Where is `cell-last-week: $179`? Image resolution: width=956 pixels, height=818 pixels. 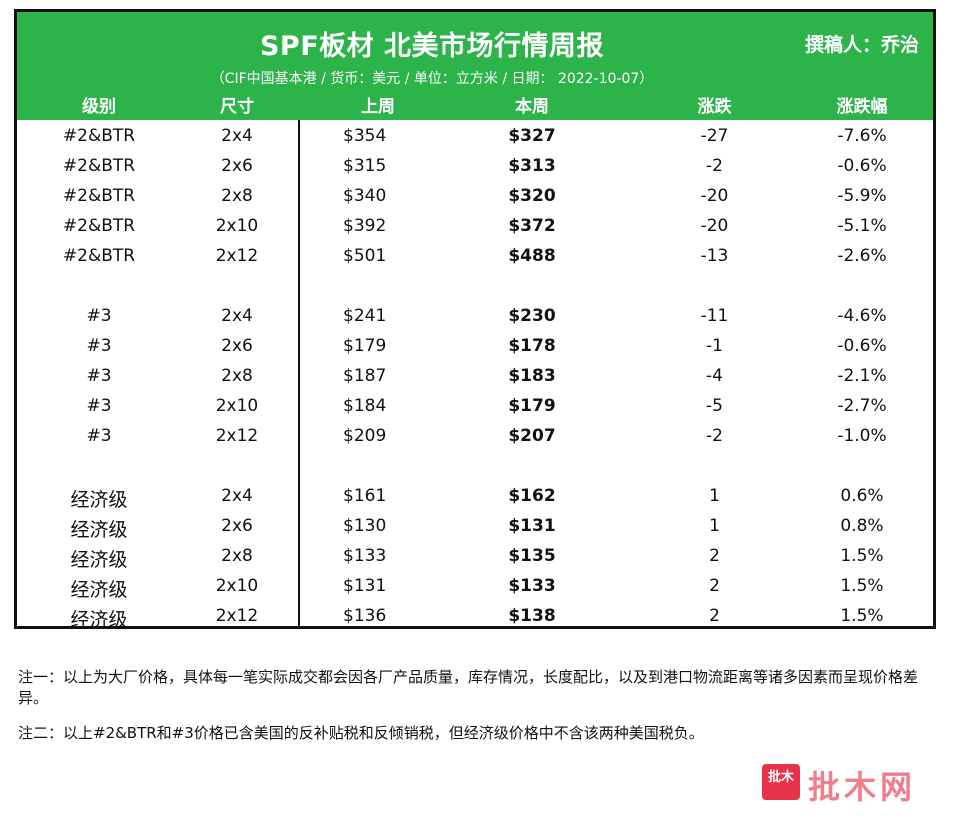
cell-last-week: $179 is located at coordinates (365, 346).